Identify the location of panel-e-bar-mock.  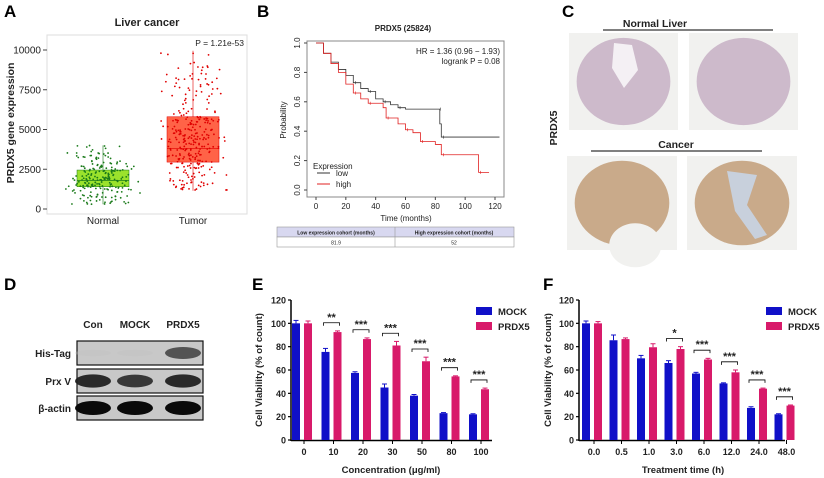
(296, 381).